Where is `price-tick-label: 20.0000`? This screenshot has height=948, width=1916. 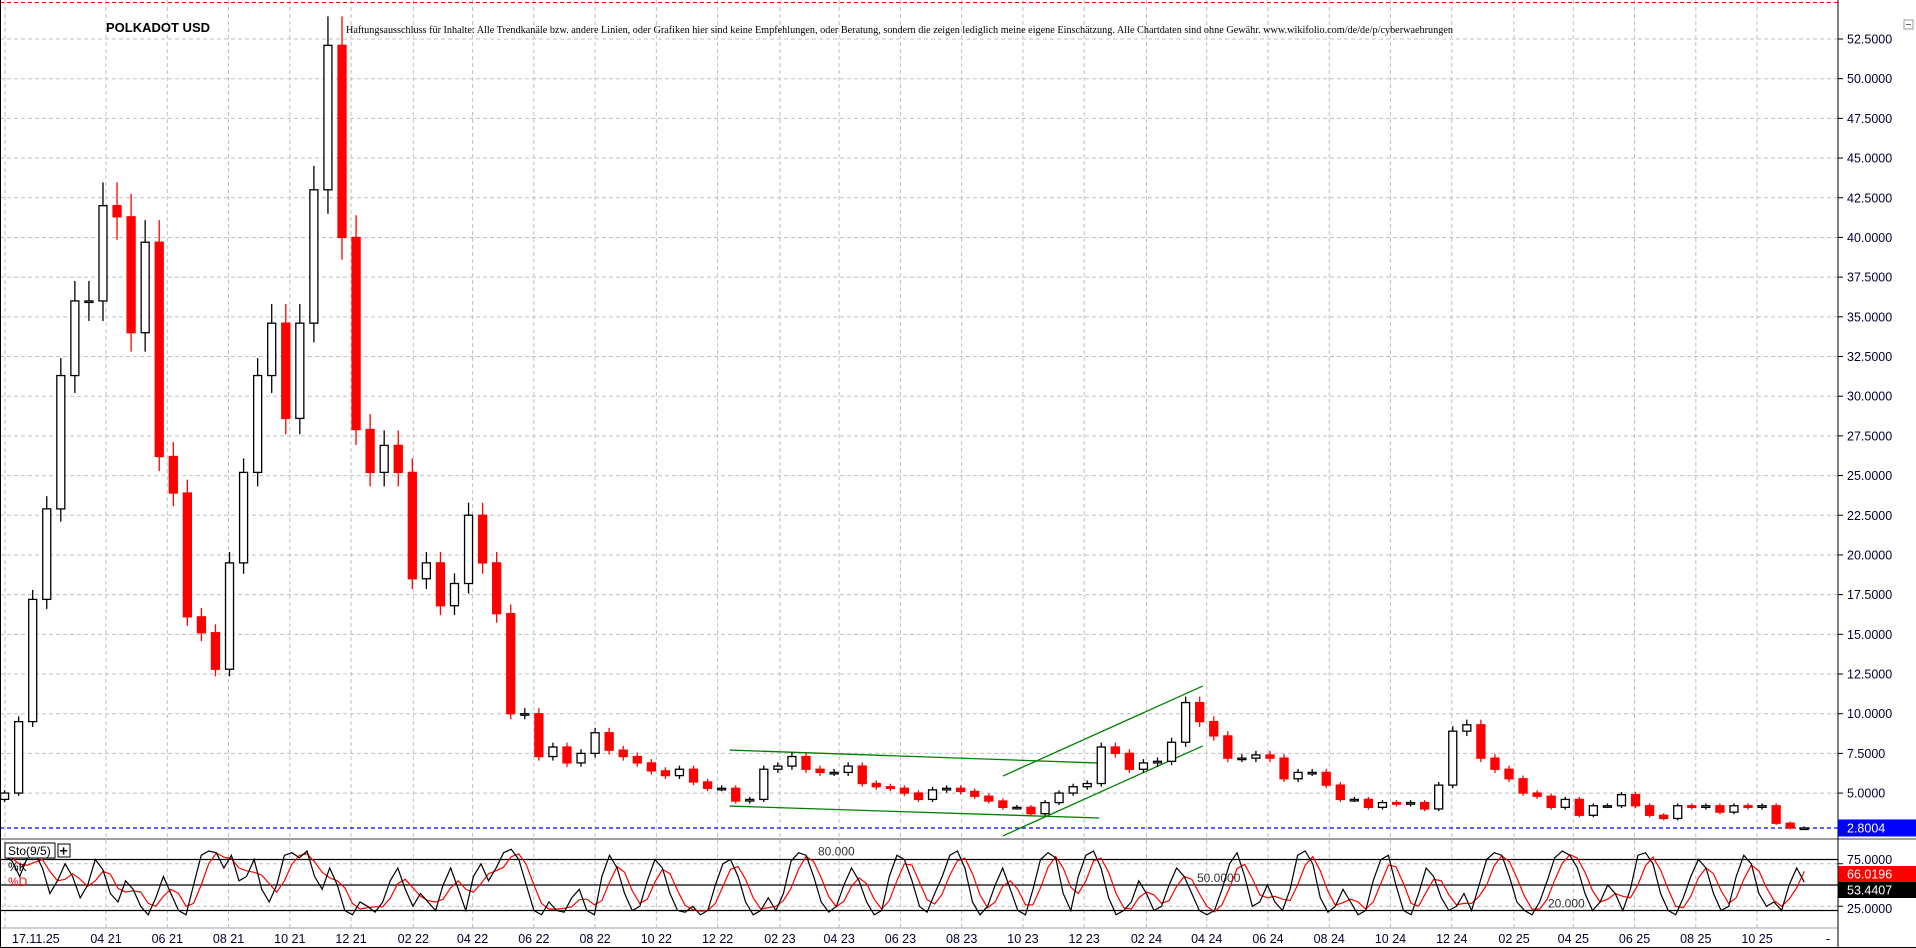
price-tick-label: 20.0000 is located at coordinates (1869, 555).